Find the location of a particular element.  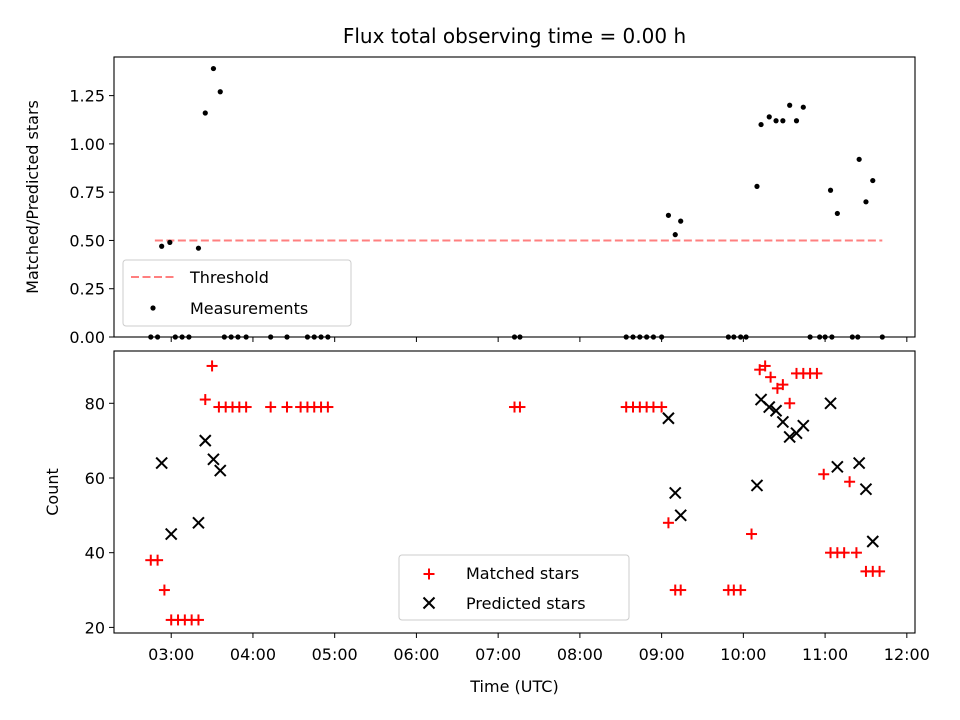

bottom-legend-box is located at coordinates (514, 587).